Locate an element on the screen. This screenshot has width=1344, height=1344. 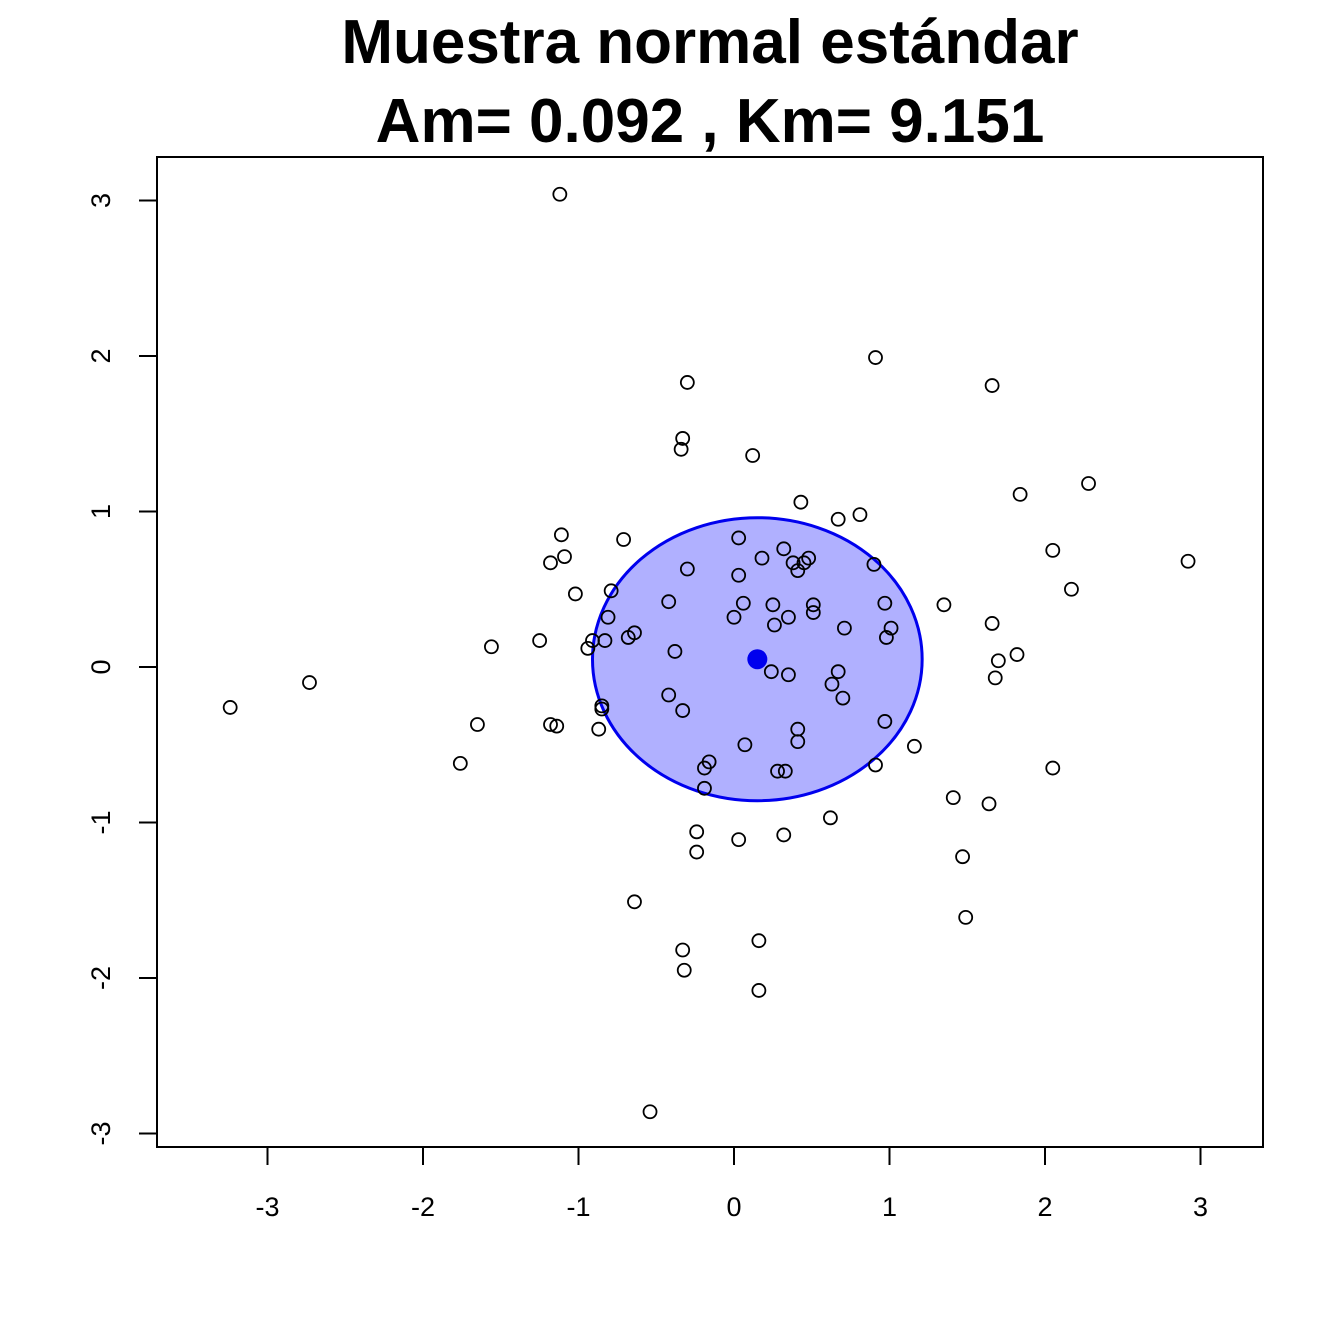
y-axis: -3 -2 -1 0 1 2 3 is located at coordinates (122, 669).